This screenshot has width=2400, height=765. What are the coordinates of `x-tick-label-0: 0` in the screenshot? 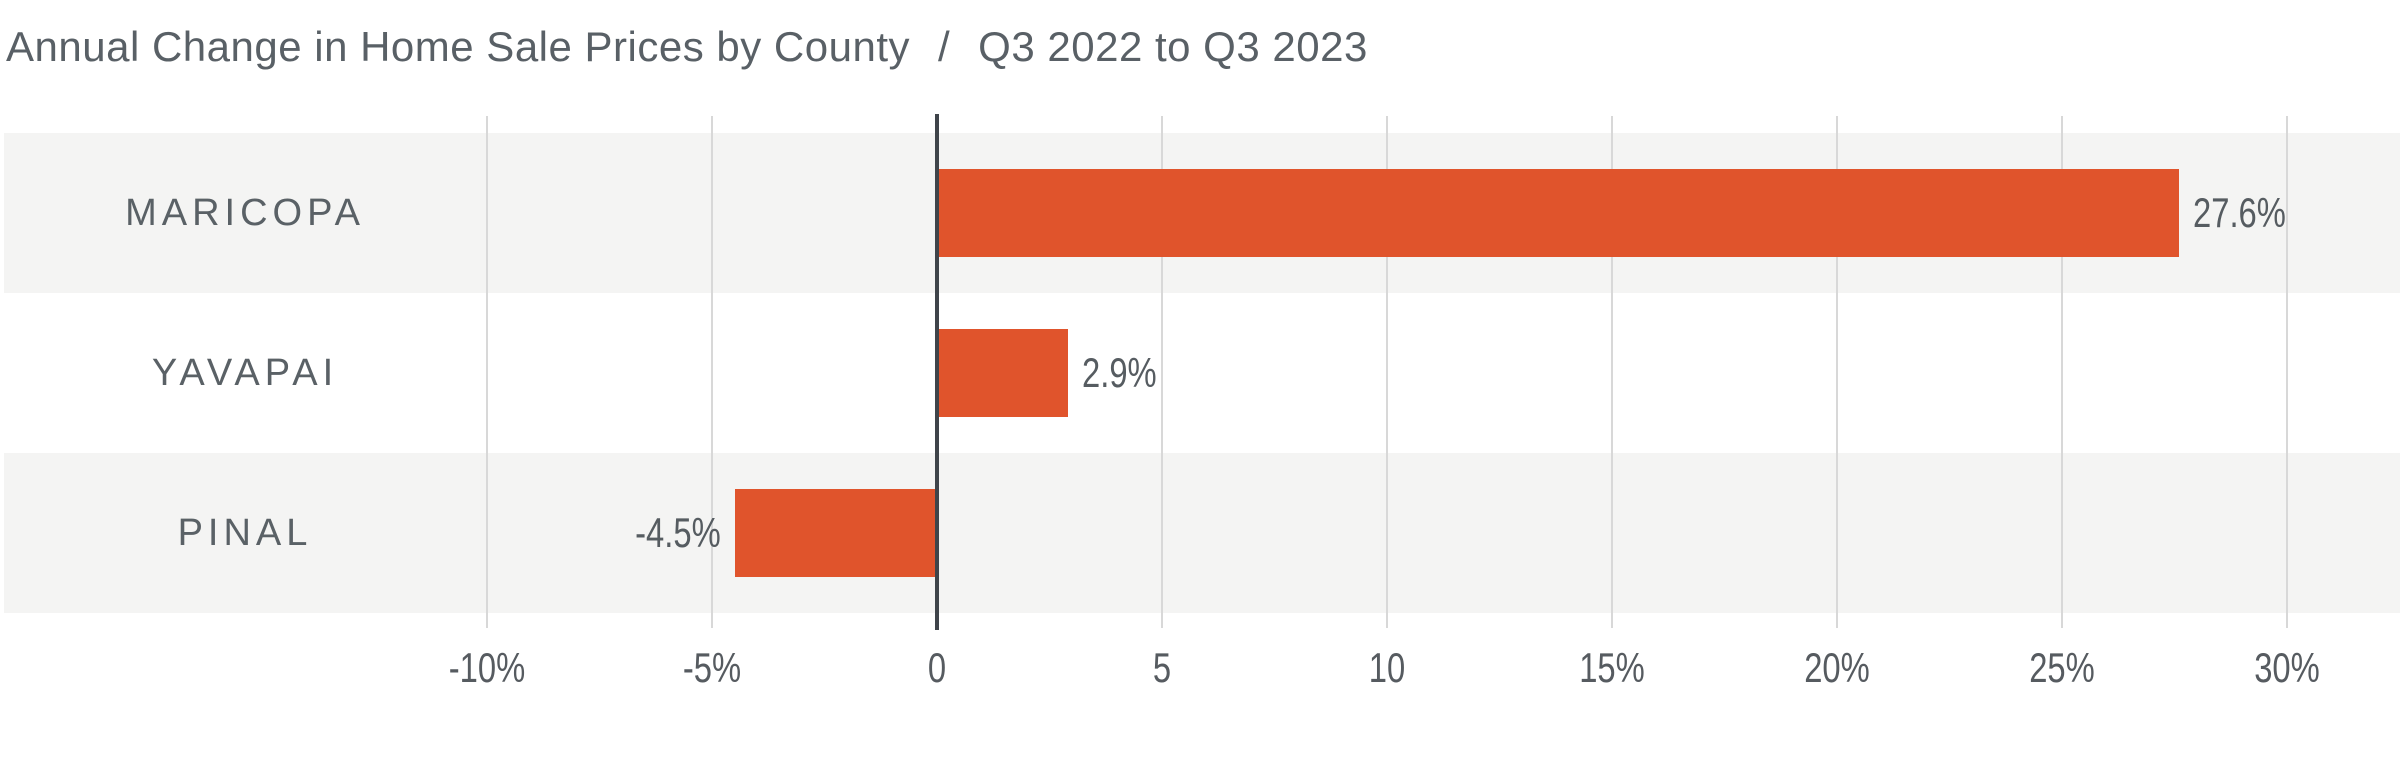 It's located at (936, 668).